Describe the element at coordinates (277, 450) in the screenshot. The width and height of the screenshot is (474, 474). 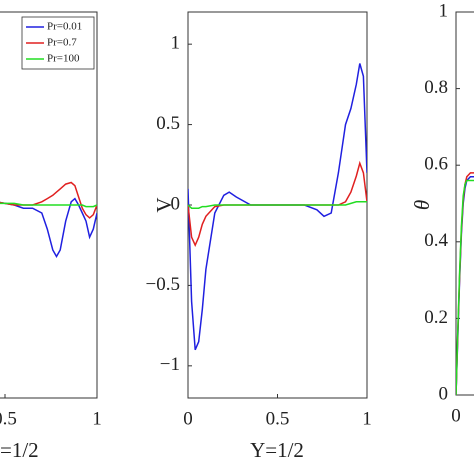
I see `x-axis-label: Y=1/2` at that location.